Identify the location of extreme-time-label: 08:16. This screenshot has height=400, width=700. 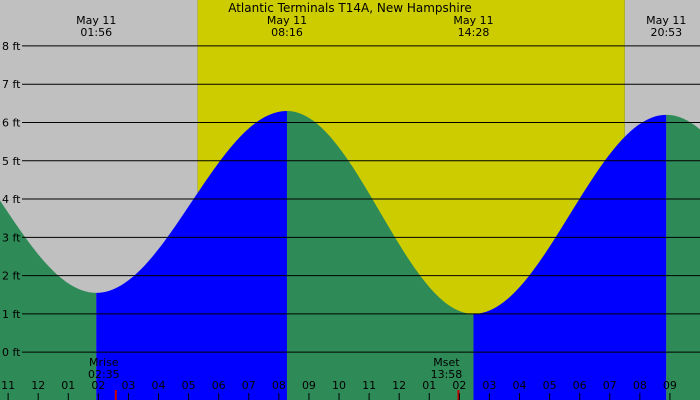
(287, 32).